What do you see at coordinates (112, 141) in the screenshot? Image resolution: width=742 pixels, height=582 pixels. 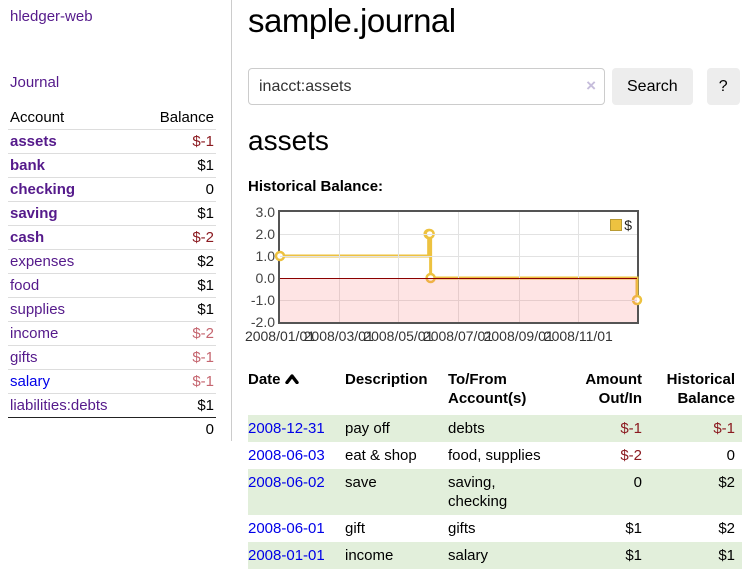 I see `account-row-assets: assets $-1` at bounding box center [112, 141].